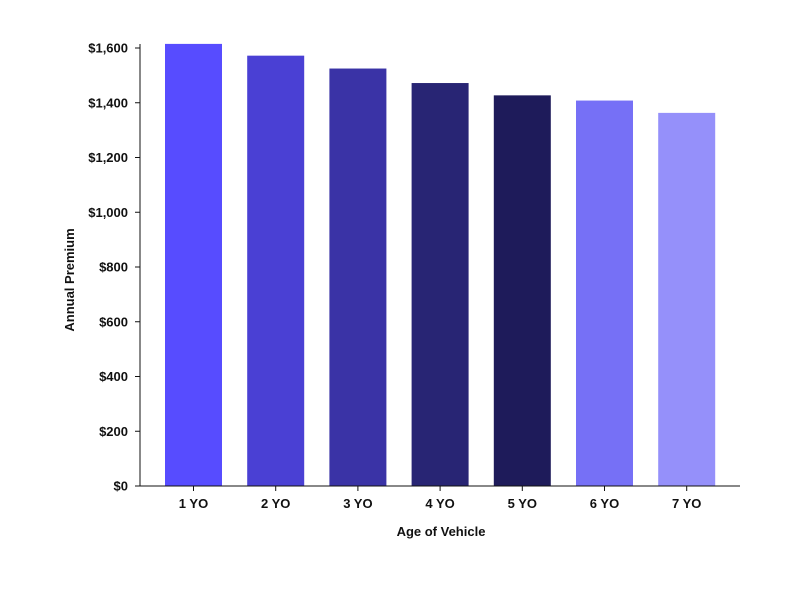 This screenshot has width=800, height=600. I want to click on x-axis-title: Age of Vehicle, so click(441, 531).